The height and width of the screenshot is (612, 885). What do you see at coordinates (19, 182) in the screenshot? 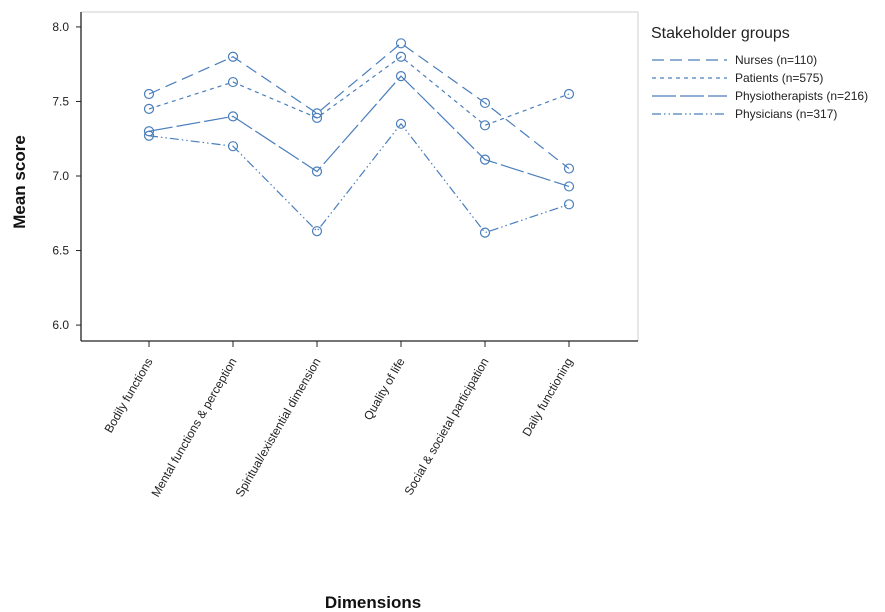
I see `y-axis-title: Mean score` at bounding box center [19, 182].